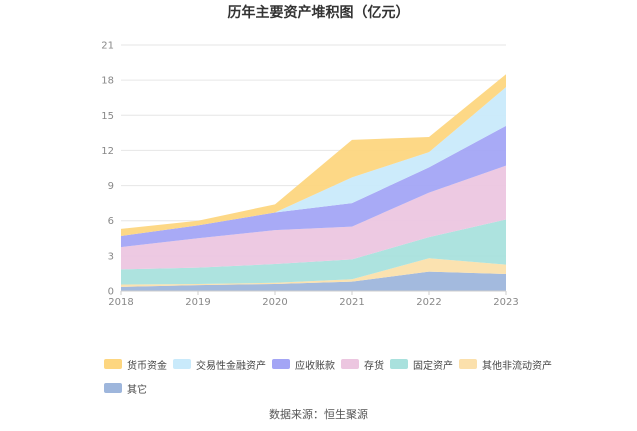  I want to click on source-note: 数据来源：恒生聚源, so click(318, 414).